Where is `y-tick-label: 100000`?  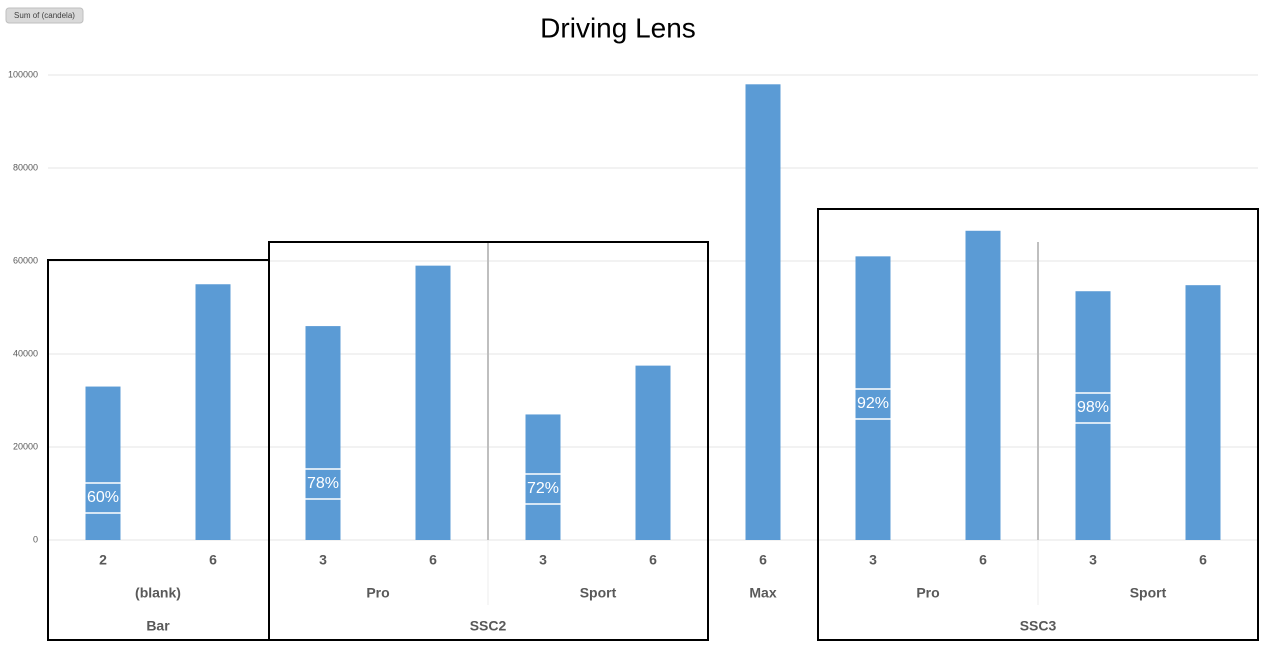
y-tick-label: 100000 is located at coordinates (23, 74).